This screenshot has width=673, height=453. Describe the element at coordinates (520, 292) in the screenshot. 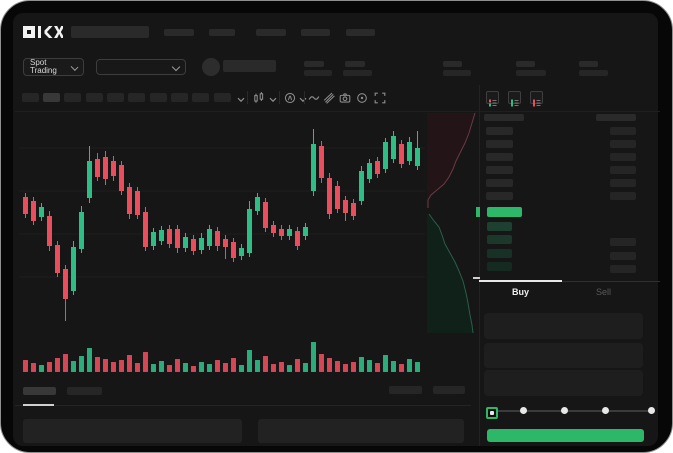

I see `tab-buy: Buy` at that location.